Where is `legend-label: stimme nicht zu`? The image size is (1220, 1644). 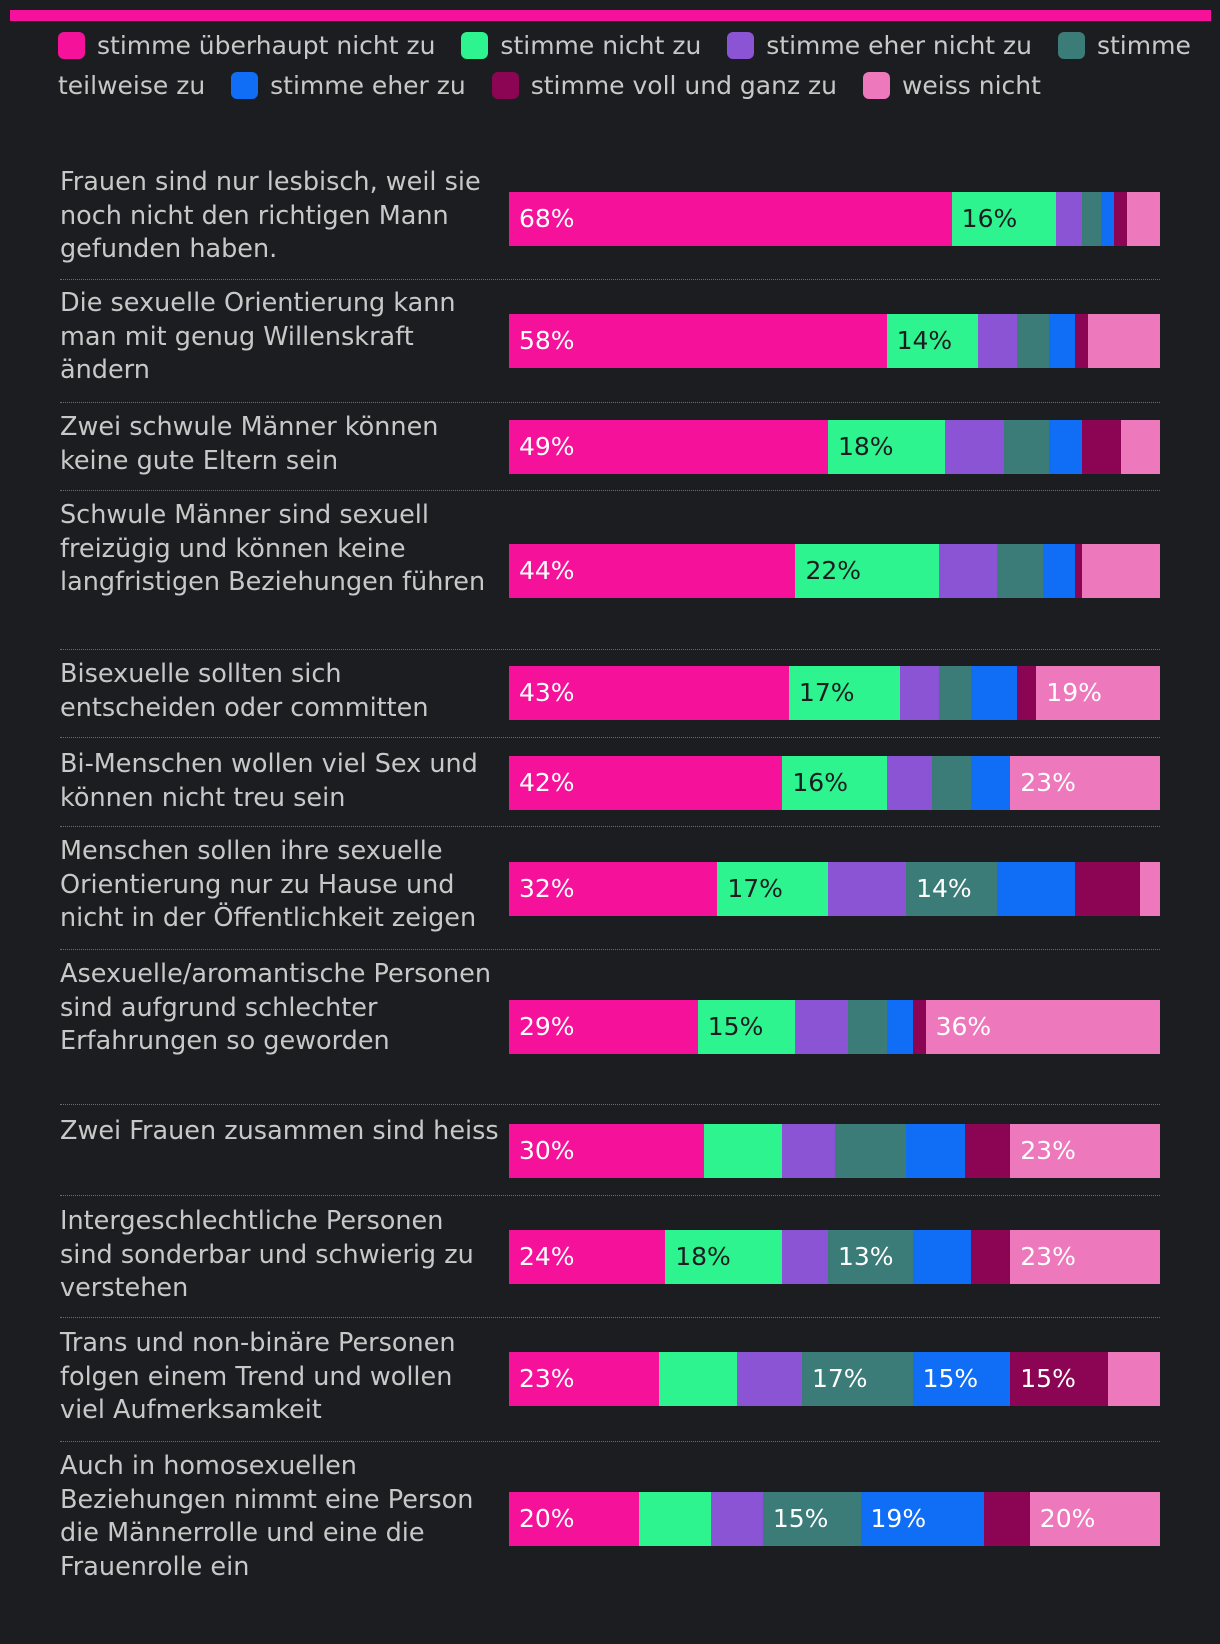
legend-label: stimme nicht zu is located at coordinates (601, 45).